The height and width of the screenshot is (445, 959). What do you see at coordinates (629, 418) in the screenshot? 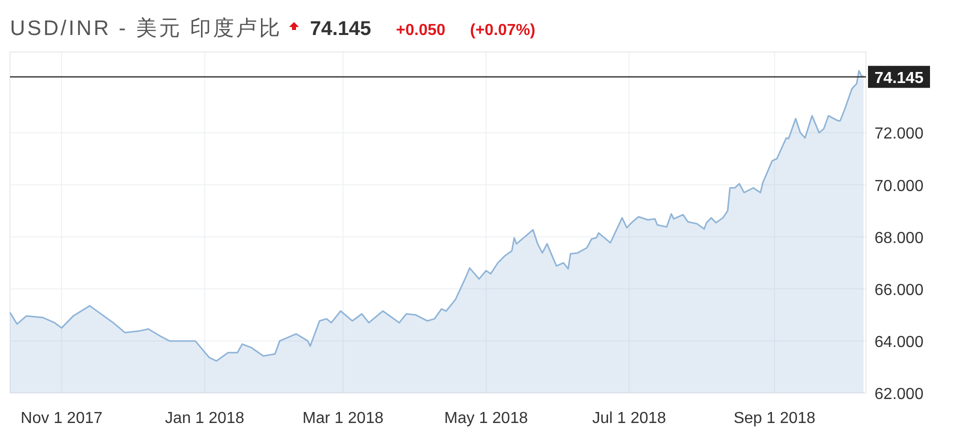
I see `x-tick-label: Jul 1 2018` at bounding box center [629, 418].